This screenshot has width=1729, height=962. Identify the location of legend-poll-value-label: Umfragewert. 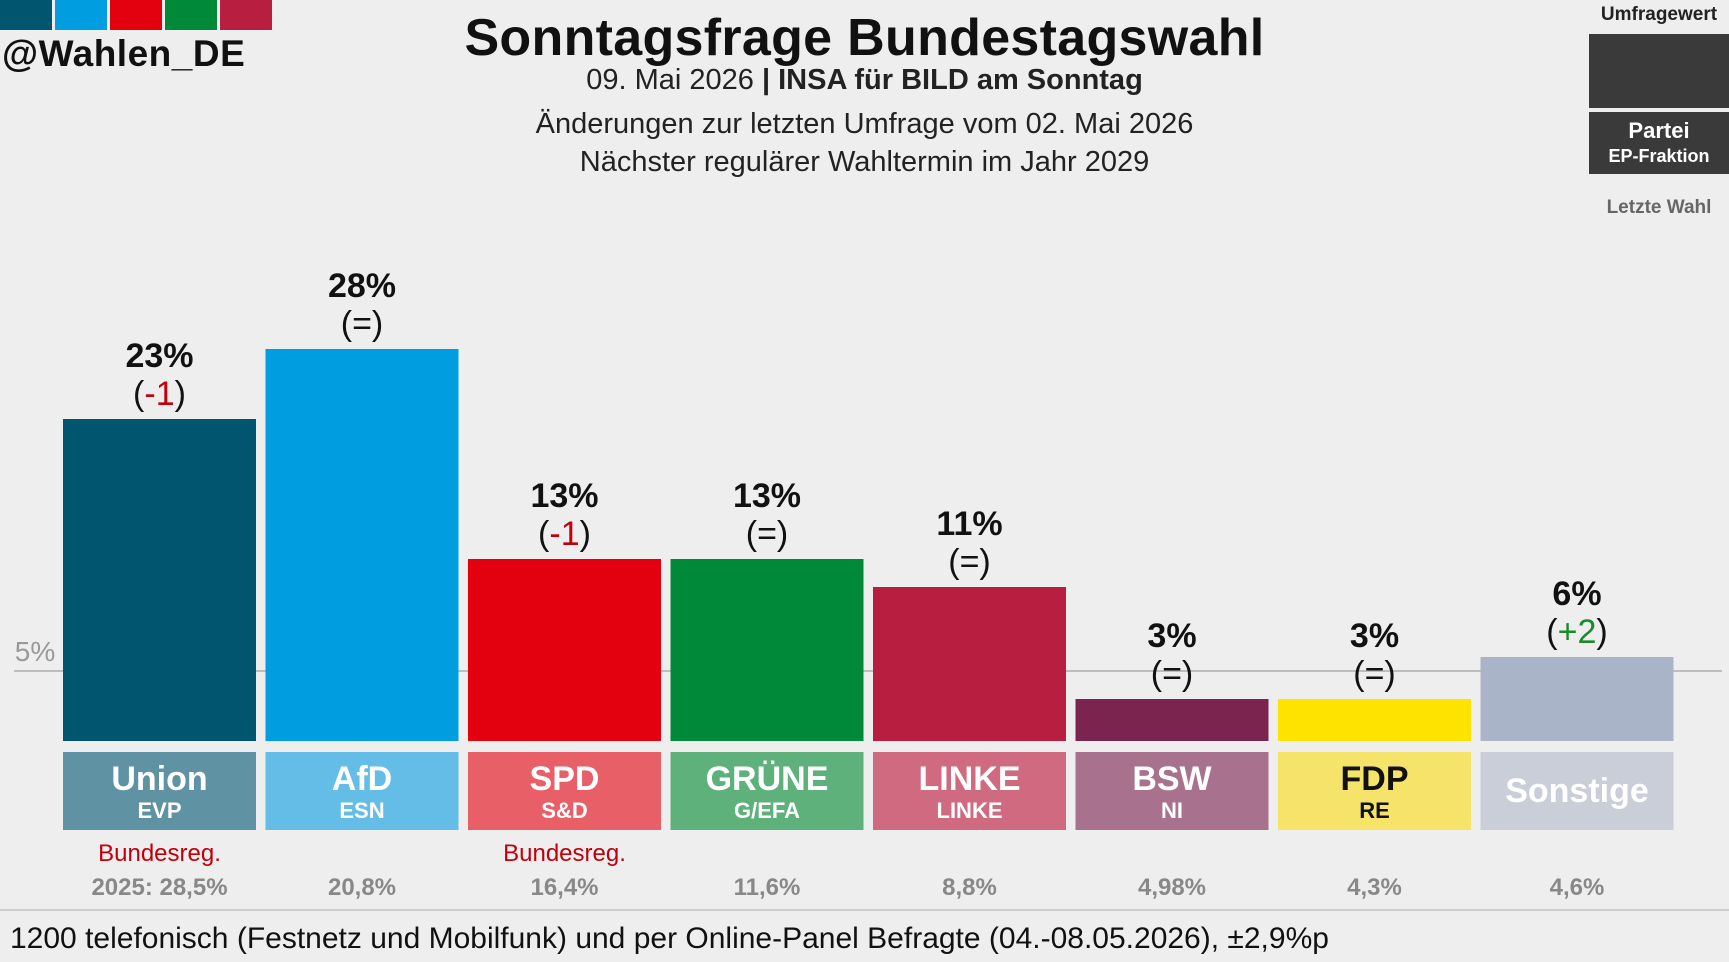
(1659, 14).